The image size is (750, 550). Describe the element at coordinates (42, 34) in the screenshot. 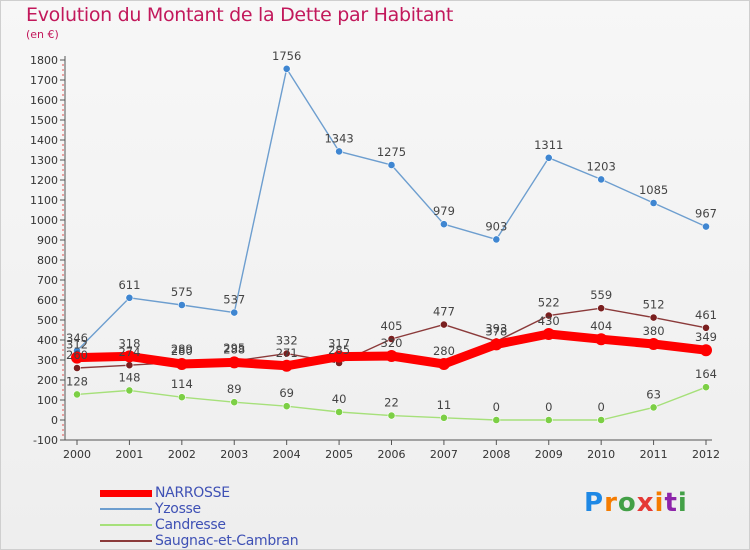

I see `chart-subtitle: (en €)` at that location.